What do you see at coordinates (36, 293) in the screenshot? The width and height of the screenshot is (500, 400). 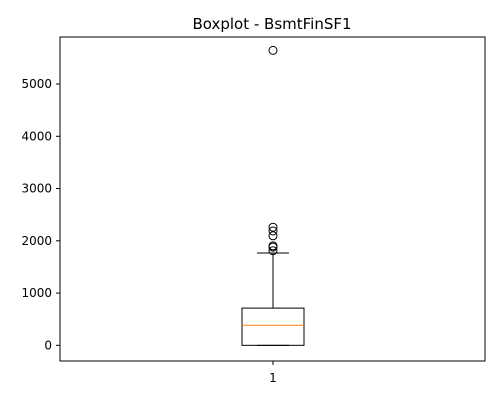 I see `y-tick-label: 1000` at bounding box center [36, 293].